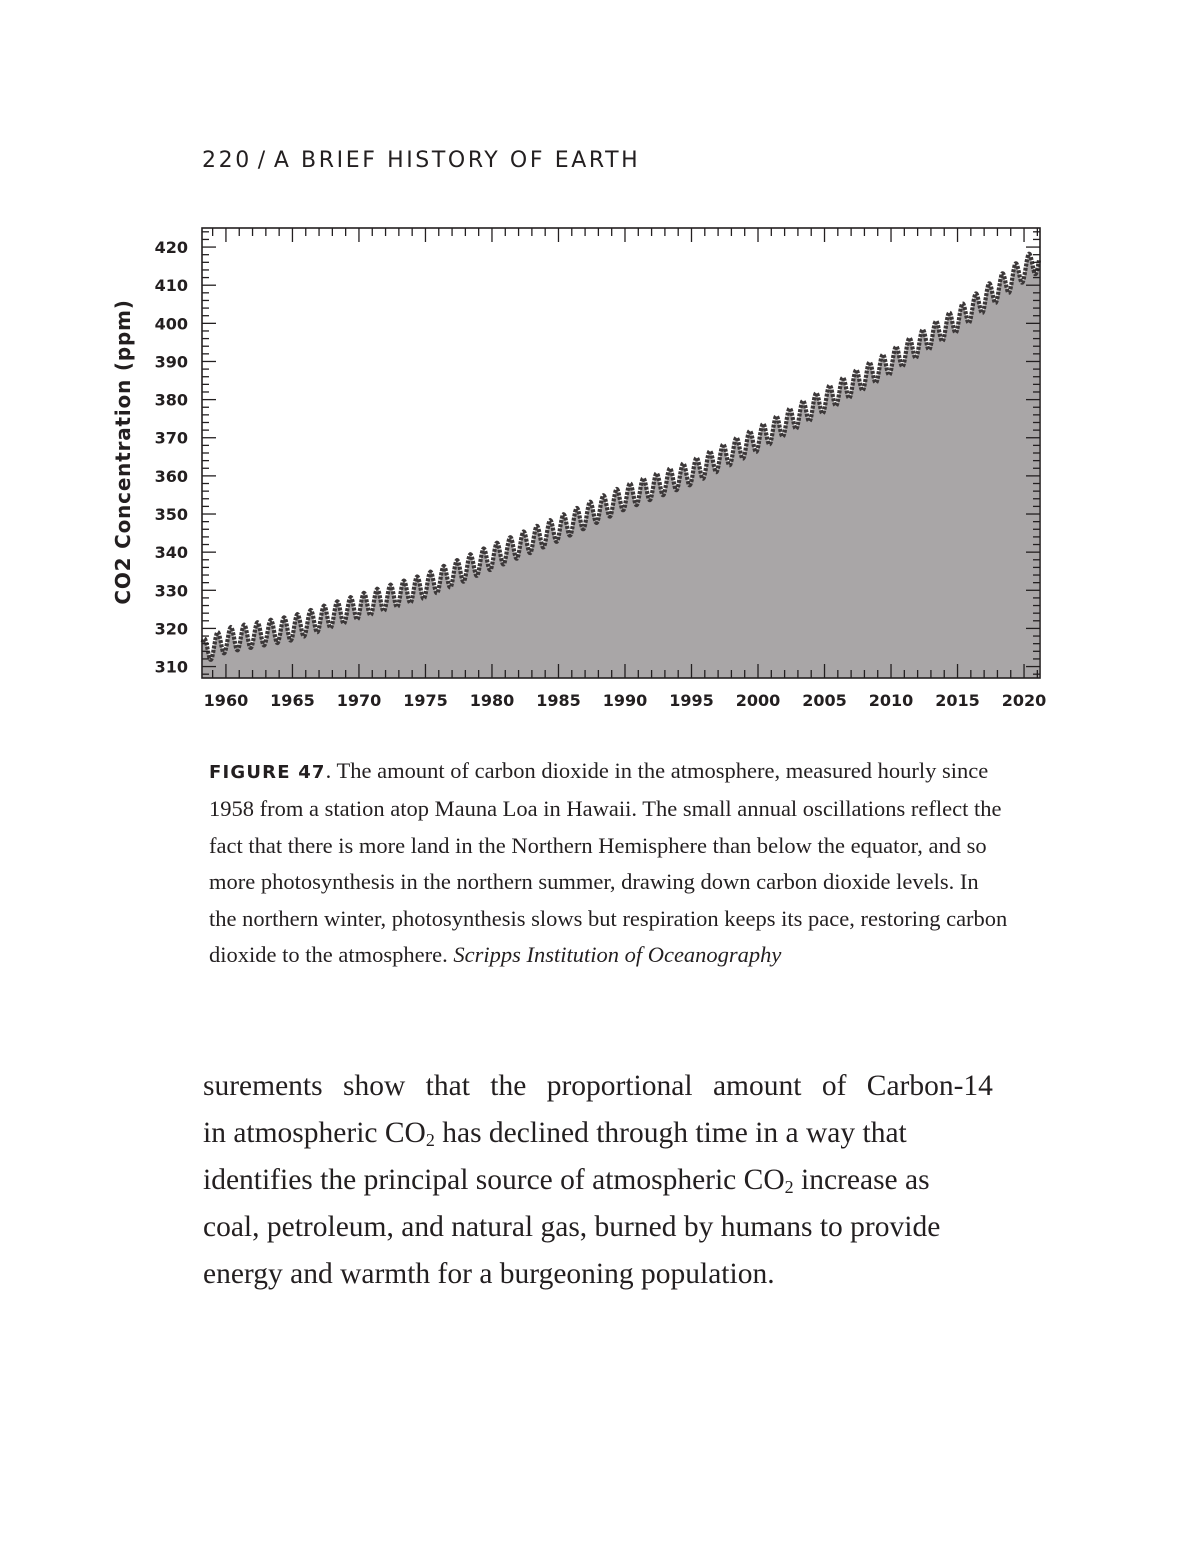 The width and height of the screenshot is (1201, 1548). I want to click on y-tick-label: 350, so click(171, 514).